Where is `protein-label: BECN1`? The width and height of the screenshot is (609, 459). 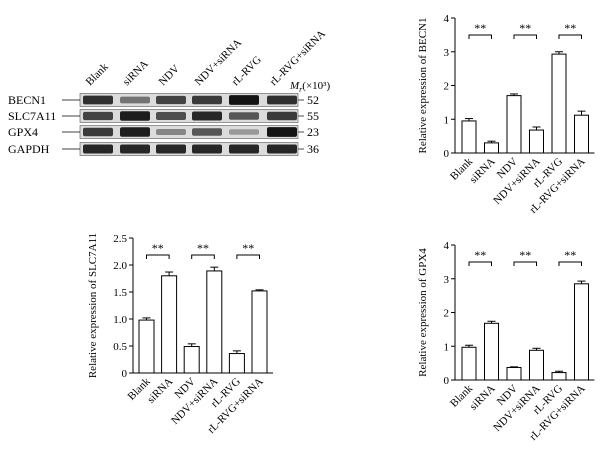
protein-label: BECN1 is located at coordinates (27, 100).